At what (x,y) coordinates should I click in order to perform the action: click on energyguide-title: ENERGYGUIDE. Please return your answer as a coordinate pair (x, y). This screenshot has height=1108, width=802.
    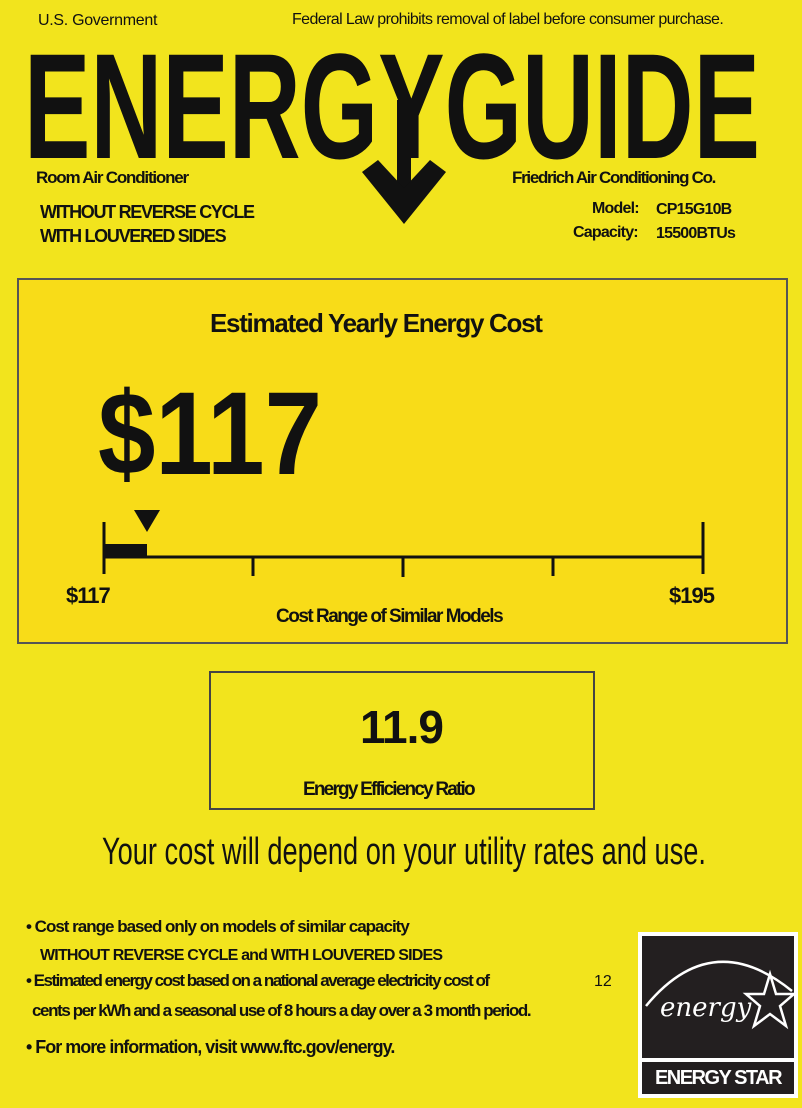
    Looking at the image, I should click on (392, 102).